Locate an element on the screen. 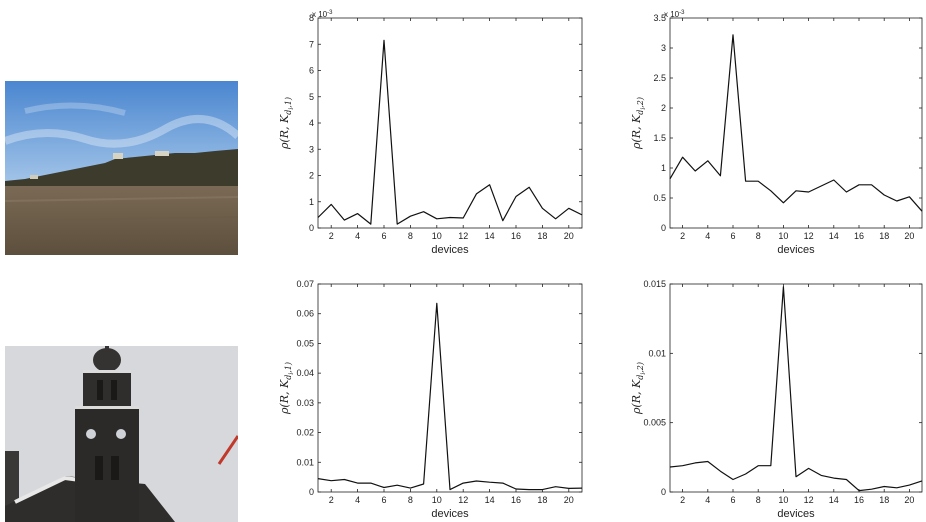  y-tick-label: 2.5 is located at coordinates (659, 78).